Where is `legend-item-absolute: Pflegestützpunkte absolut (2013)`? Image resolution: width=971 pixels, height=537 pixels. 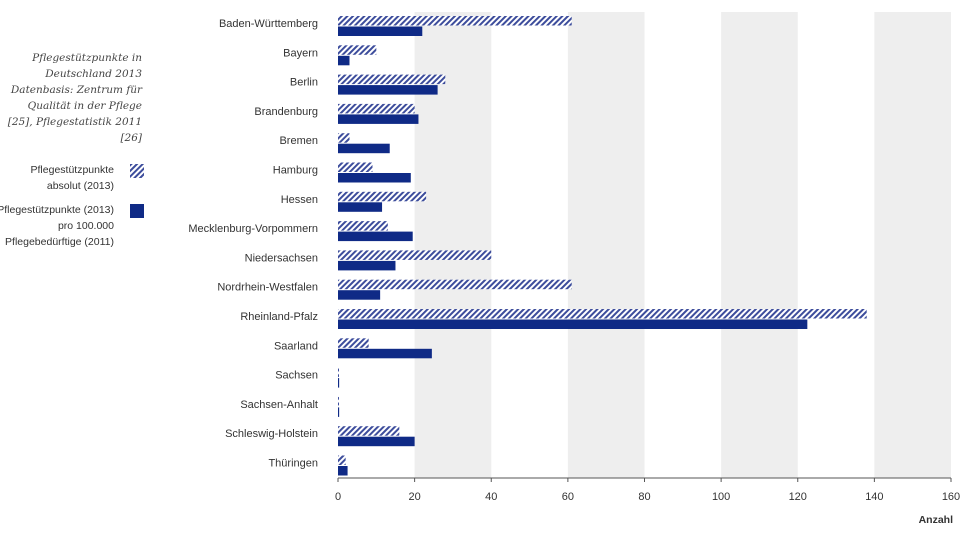 legend-item-absolute: Pflegestützpunkte absolut (2013) is located at coordinates (75, 179).